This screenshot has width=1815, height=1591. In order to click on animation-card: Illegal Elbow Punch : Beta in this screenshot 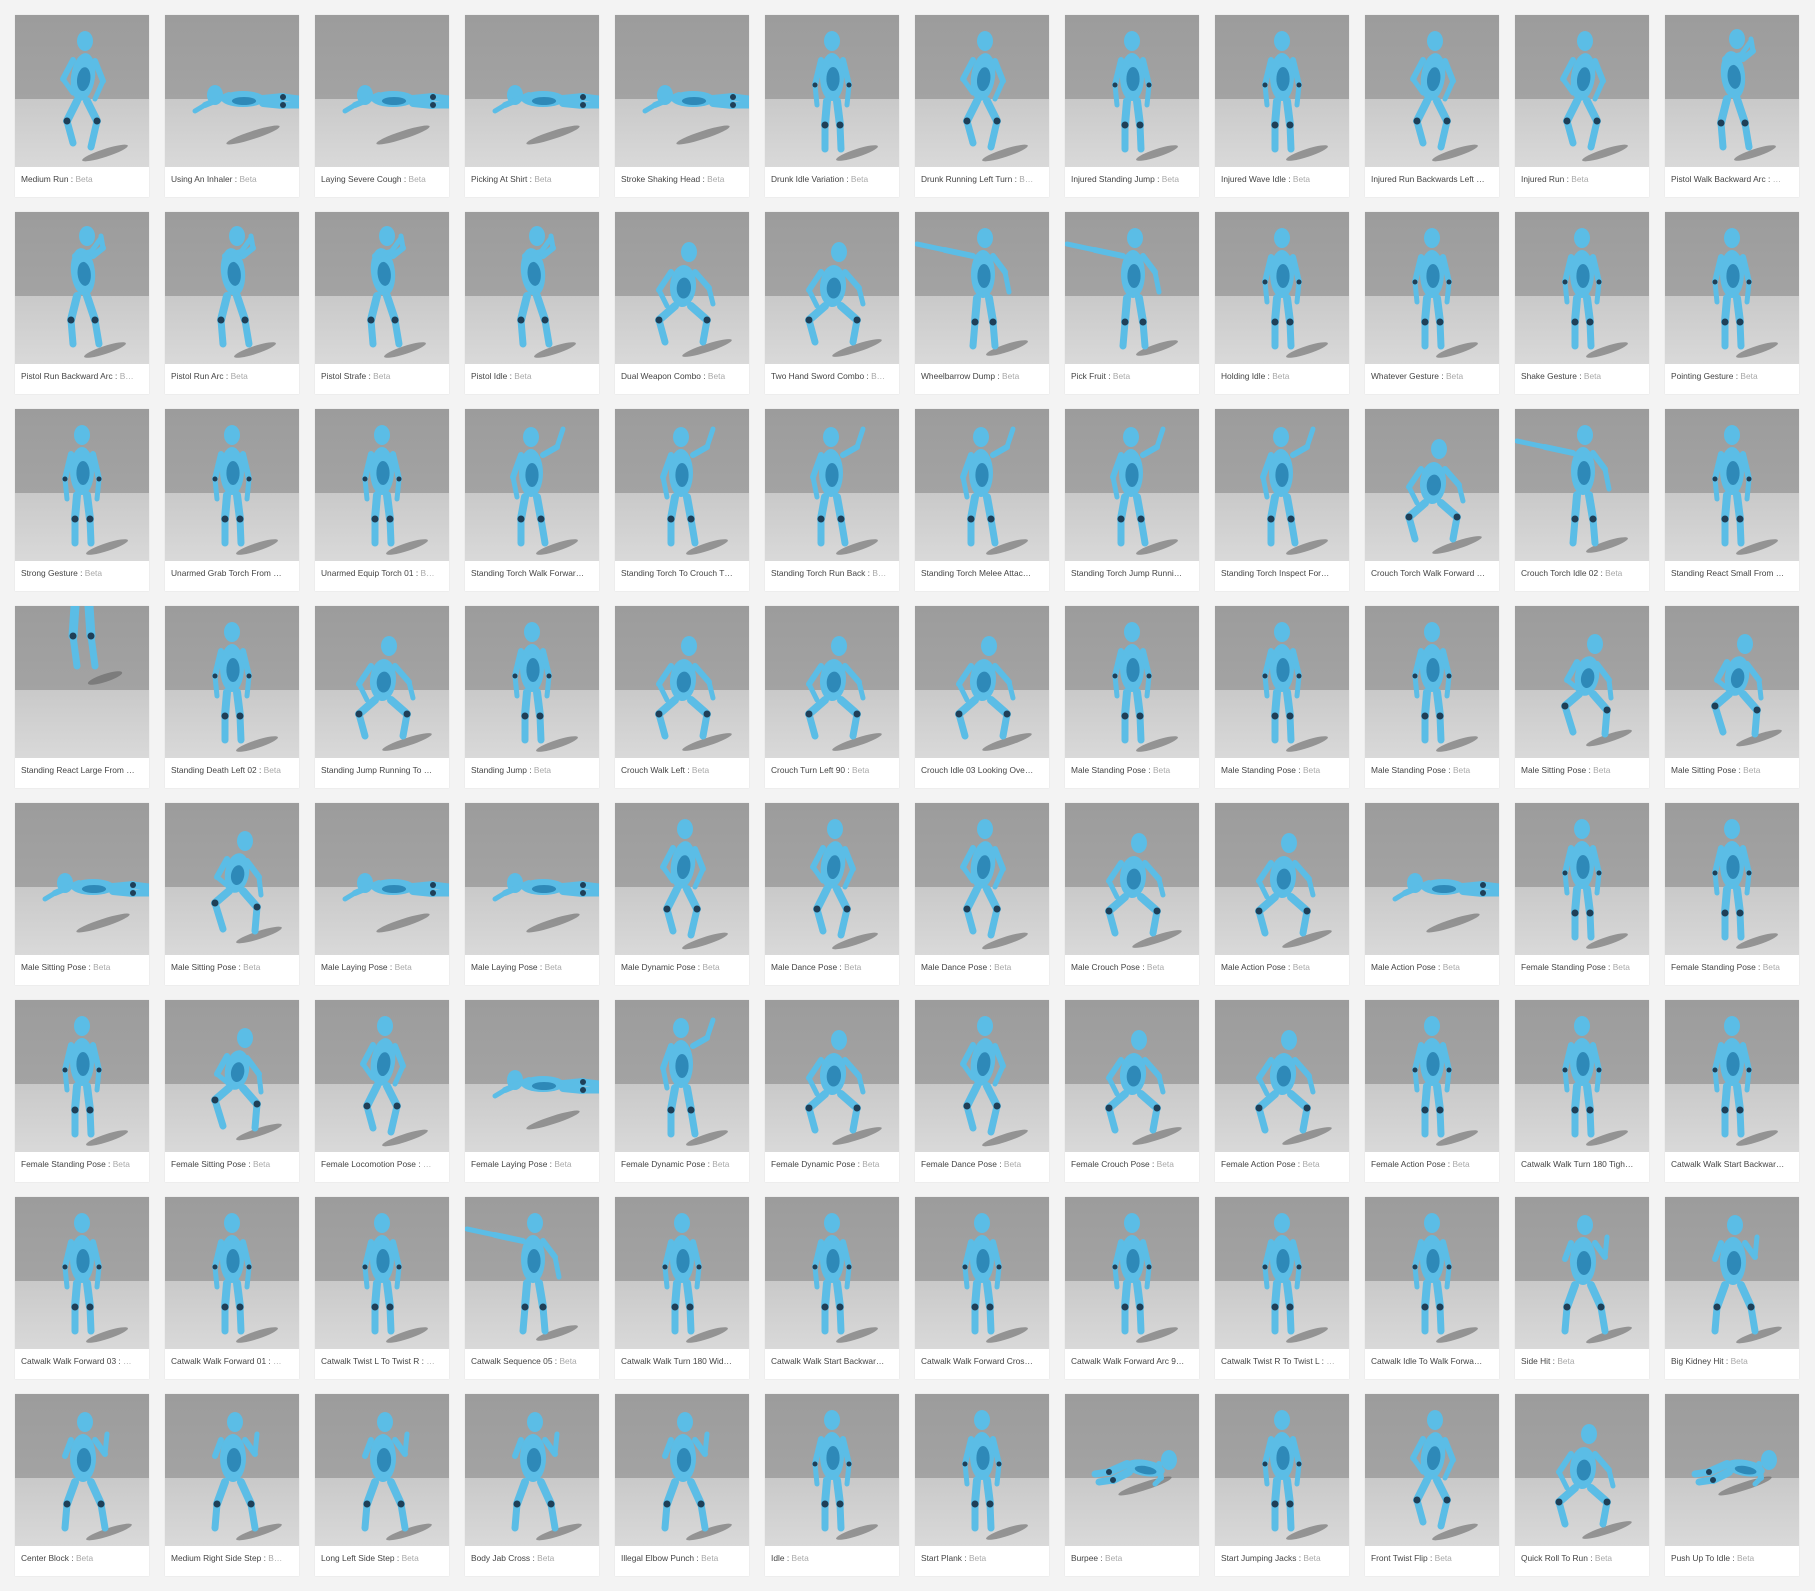, I will do `click(682, 1485)`.